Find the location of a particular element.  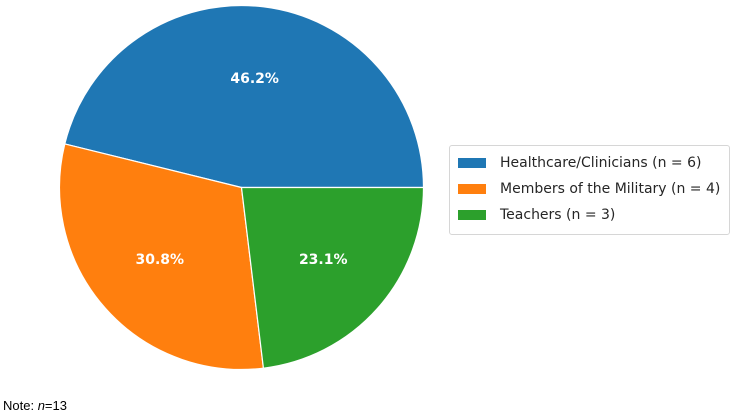

pie-slice is located at coordinates (332, 277).